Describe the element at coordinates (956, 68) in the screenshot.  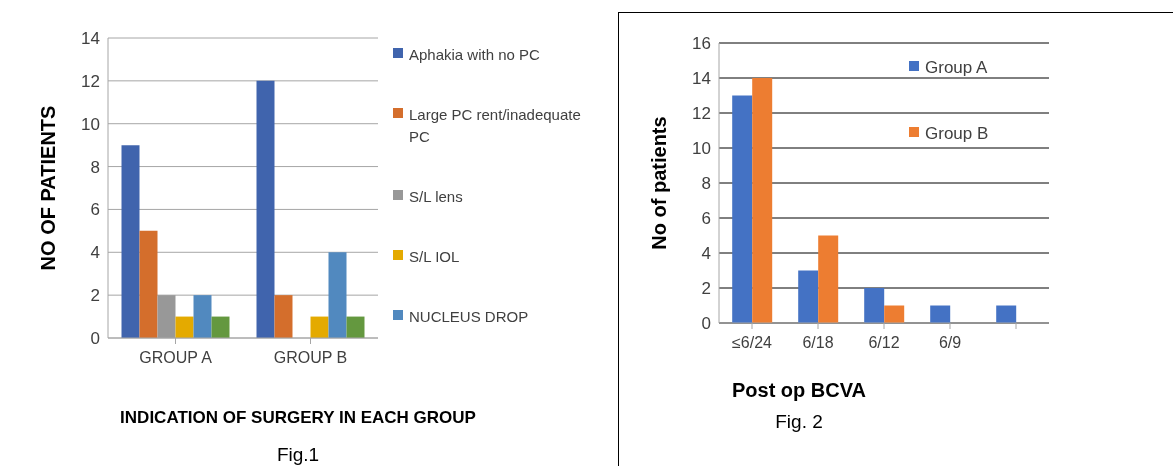
I see `legend-label: Group A` at that location.